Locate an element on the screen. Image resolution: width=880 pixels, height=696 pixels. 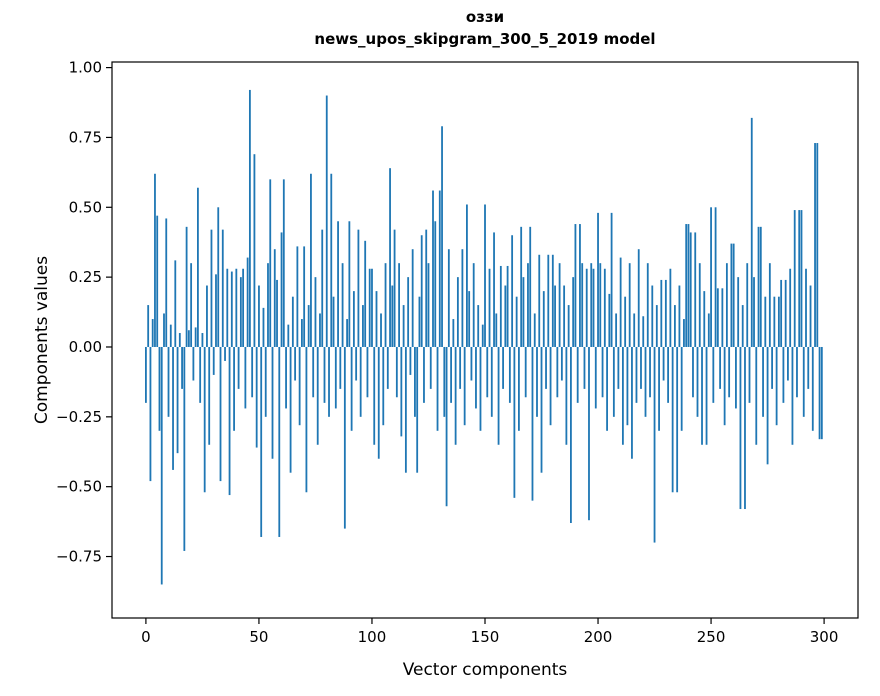
x-tick-label: 200 is located at coordinates (598, 637).